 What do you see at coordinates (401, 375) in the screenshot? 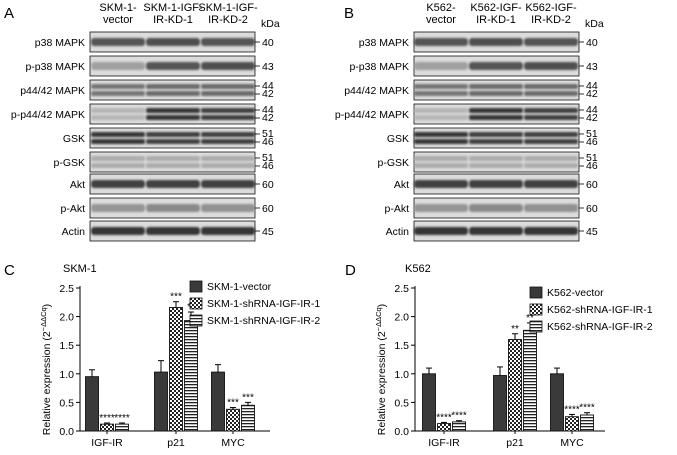
I see `y-tick-label: 1.0` at bounding box center [401, 375].